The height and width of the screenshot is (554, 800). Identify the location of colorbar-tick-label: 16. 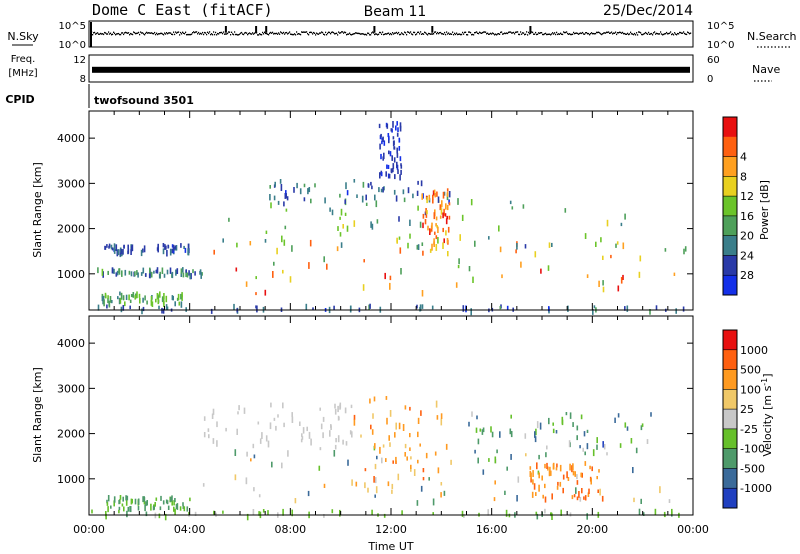
(747, 216).